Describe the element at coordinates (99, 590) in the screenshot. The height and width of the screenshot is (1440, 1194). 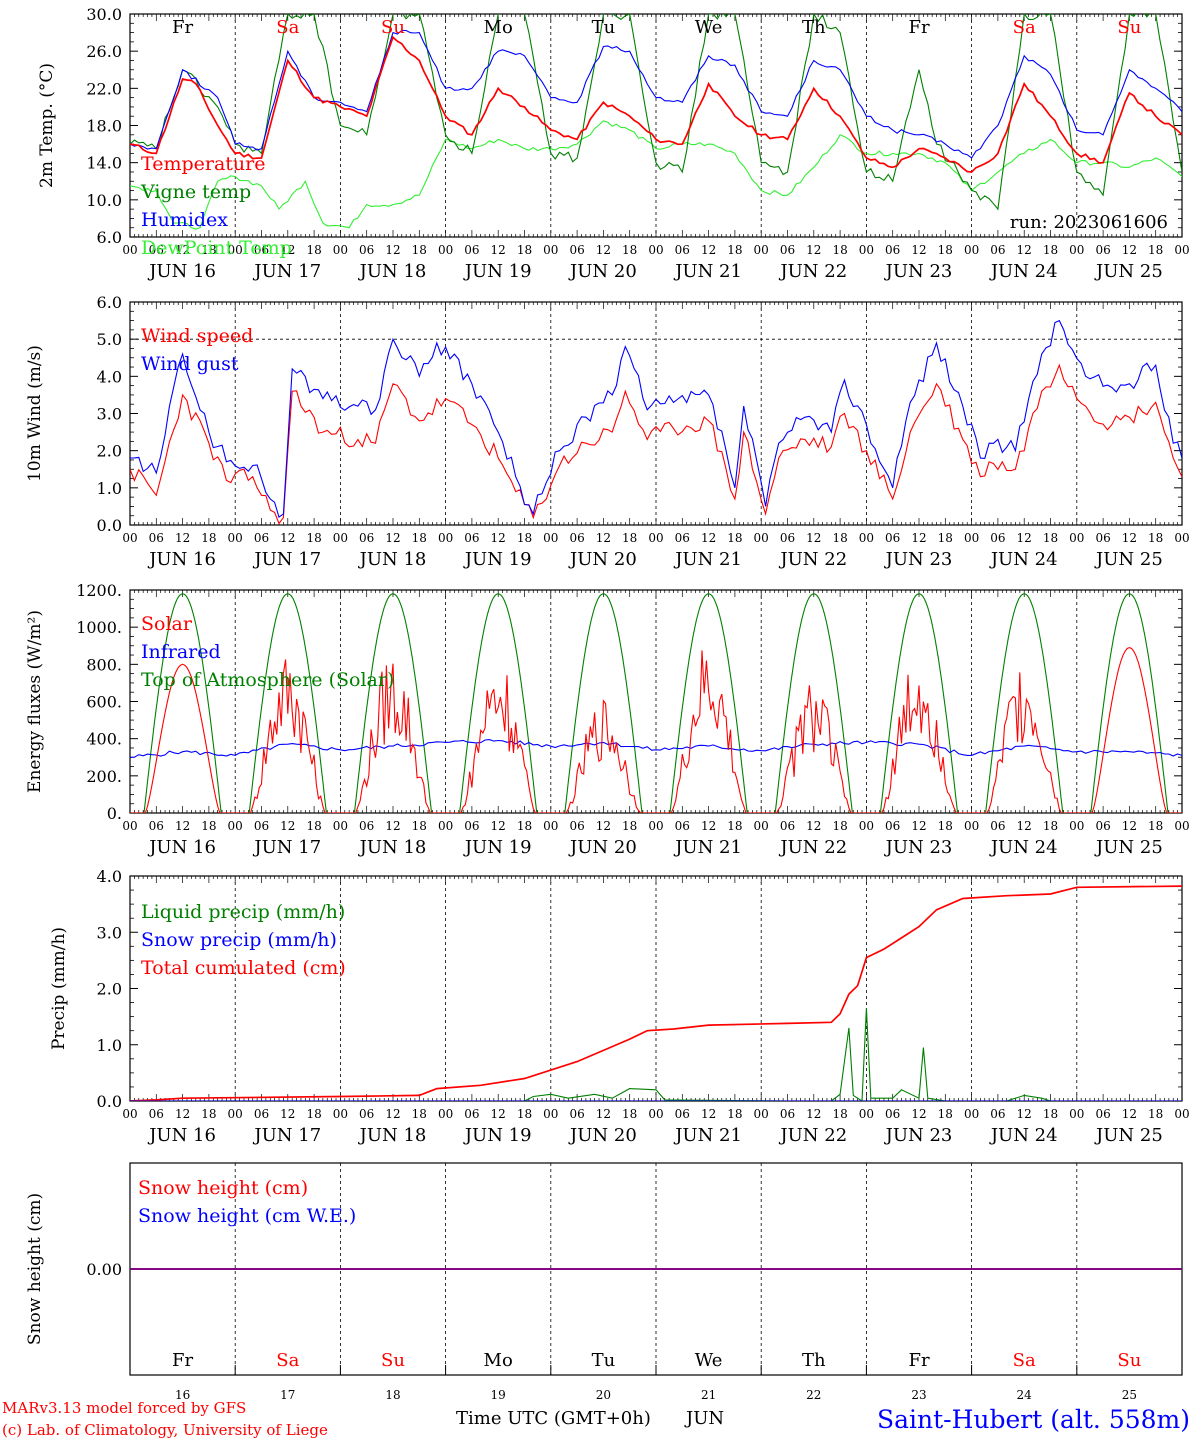
I see `y-tick-label: 1200.` at that location.